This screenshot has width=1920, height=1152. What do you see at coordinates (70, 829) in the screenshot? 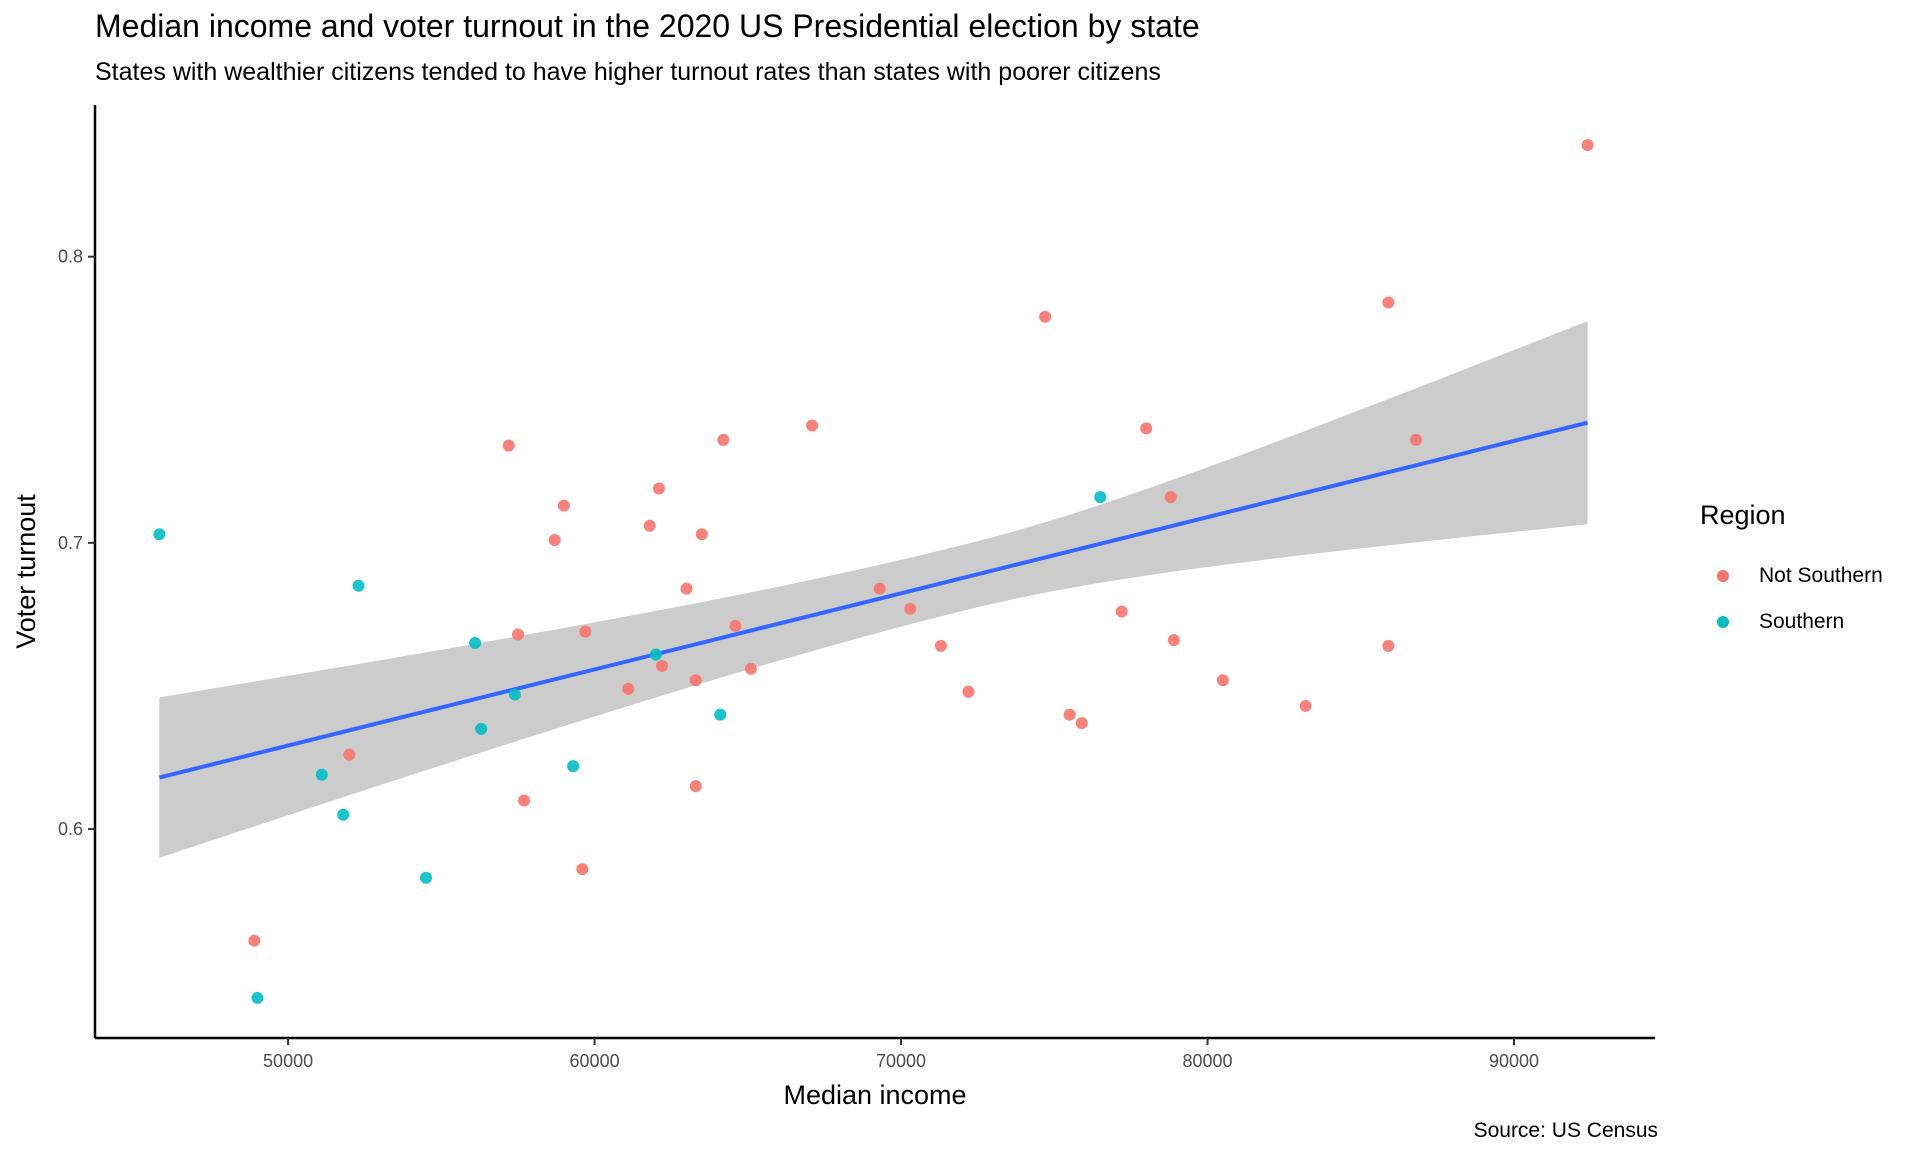
I see `y-tick-label: 0.6` at bounding box center [70, 829].